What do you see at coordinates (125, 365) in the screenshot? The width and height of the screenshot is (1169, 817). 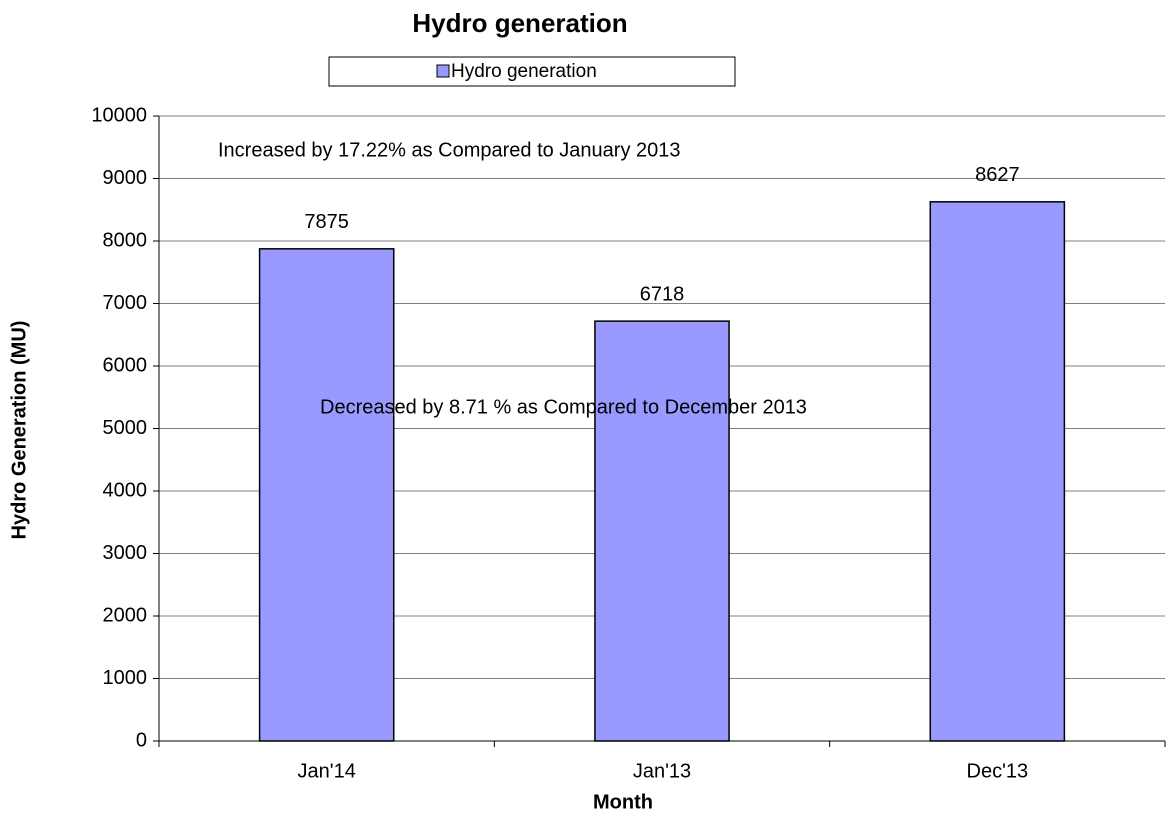 I see `y-tick-label: 6000` at bounding box center [125, 365].